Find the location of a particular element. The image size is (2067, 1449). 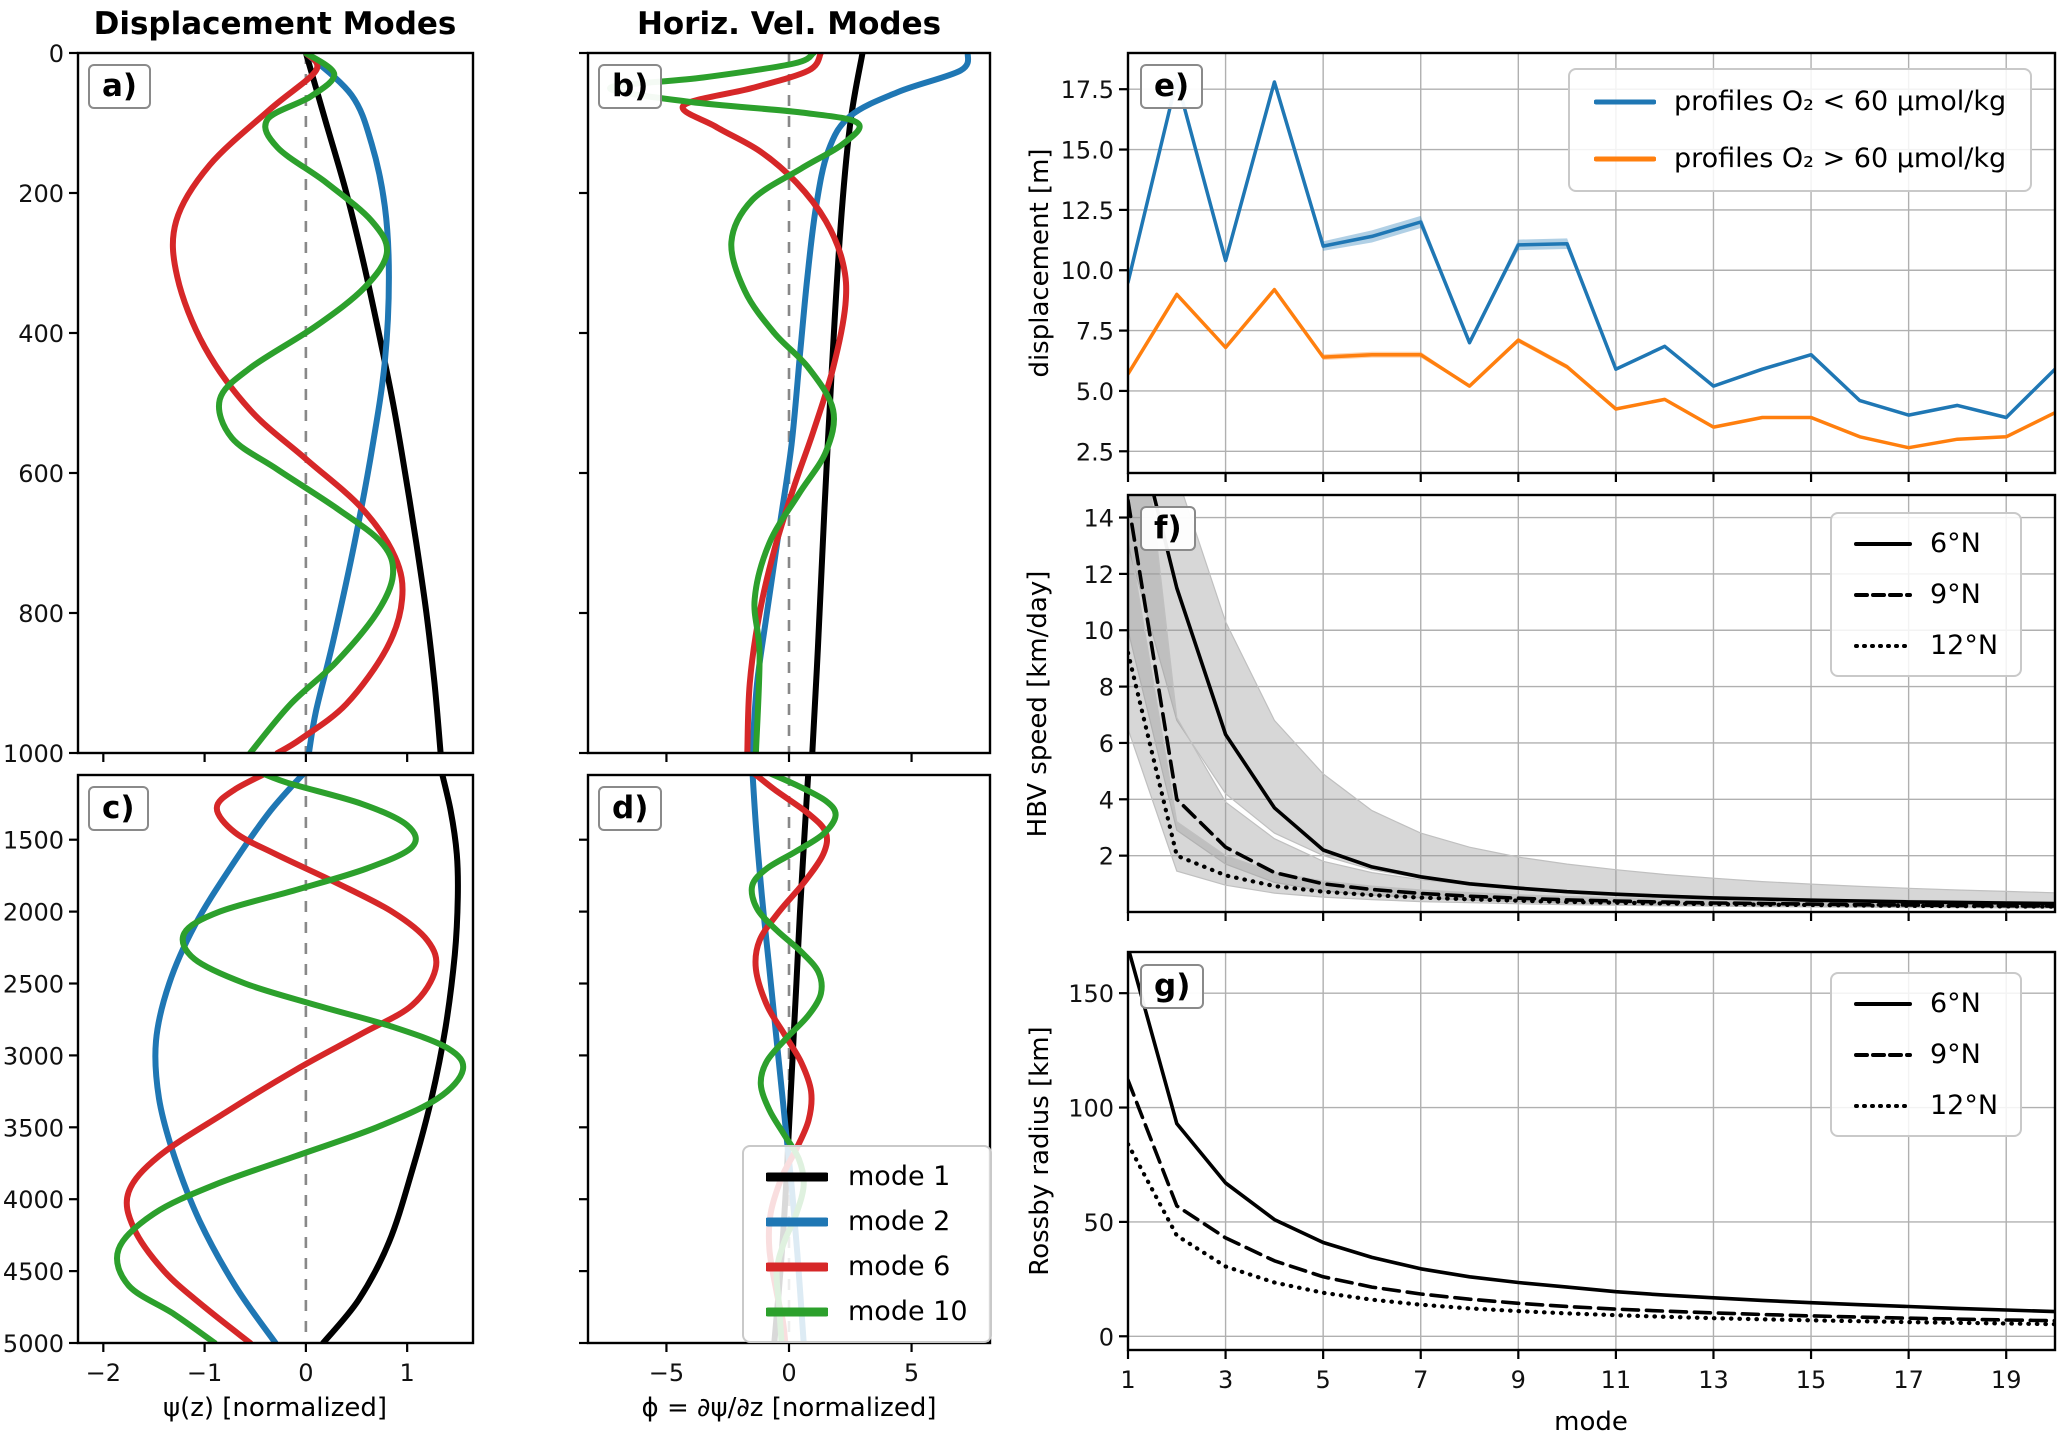

title-displacement-modes: Displacement Modes is located at coordinates (275, 24).